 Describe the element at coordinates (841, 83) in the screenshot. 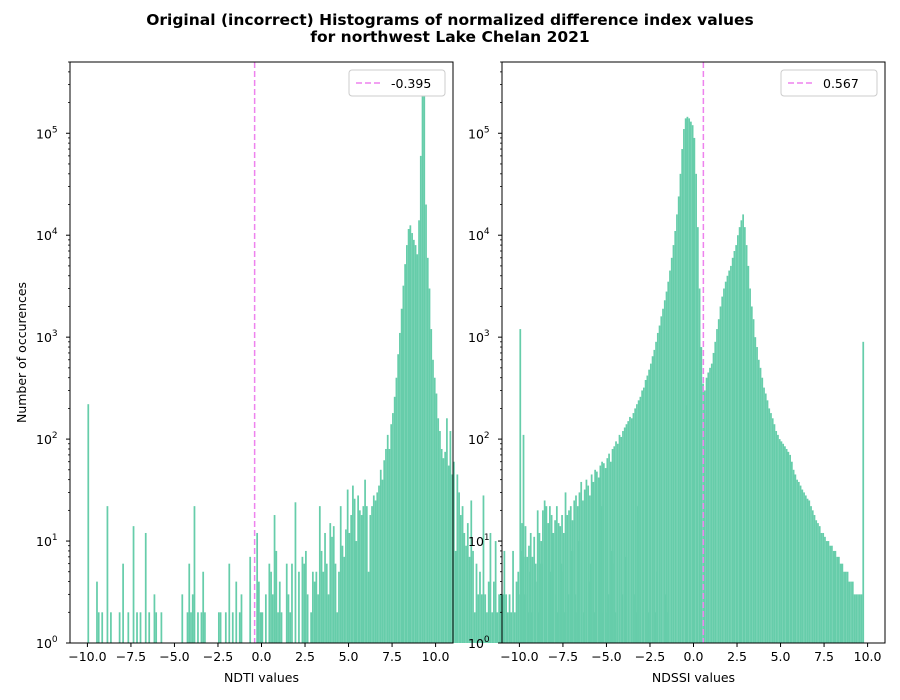

I see `panel-2-legend-label: 0.567` at that location.